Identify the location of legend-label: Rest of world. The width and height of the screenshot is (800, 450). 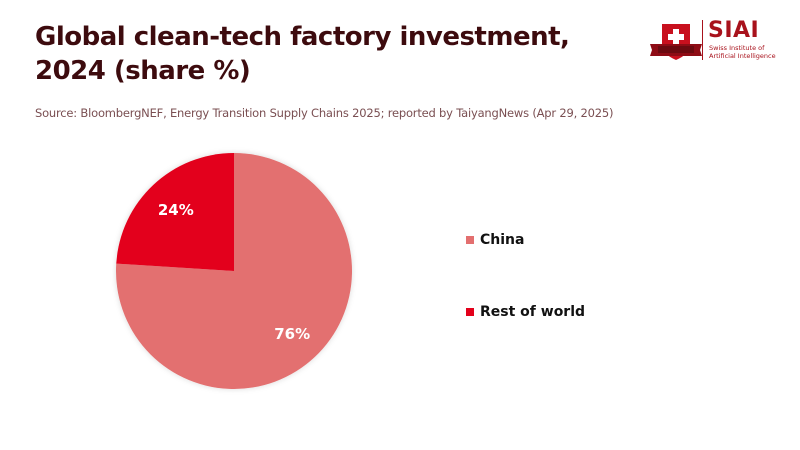
(533, 312).